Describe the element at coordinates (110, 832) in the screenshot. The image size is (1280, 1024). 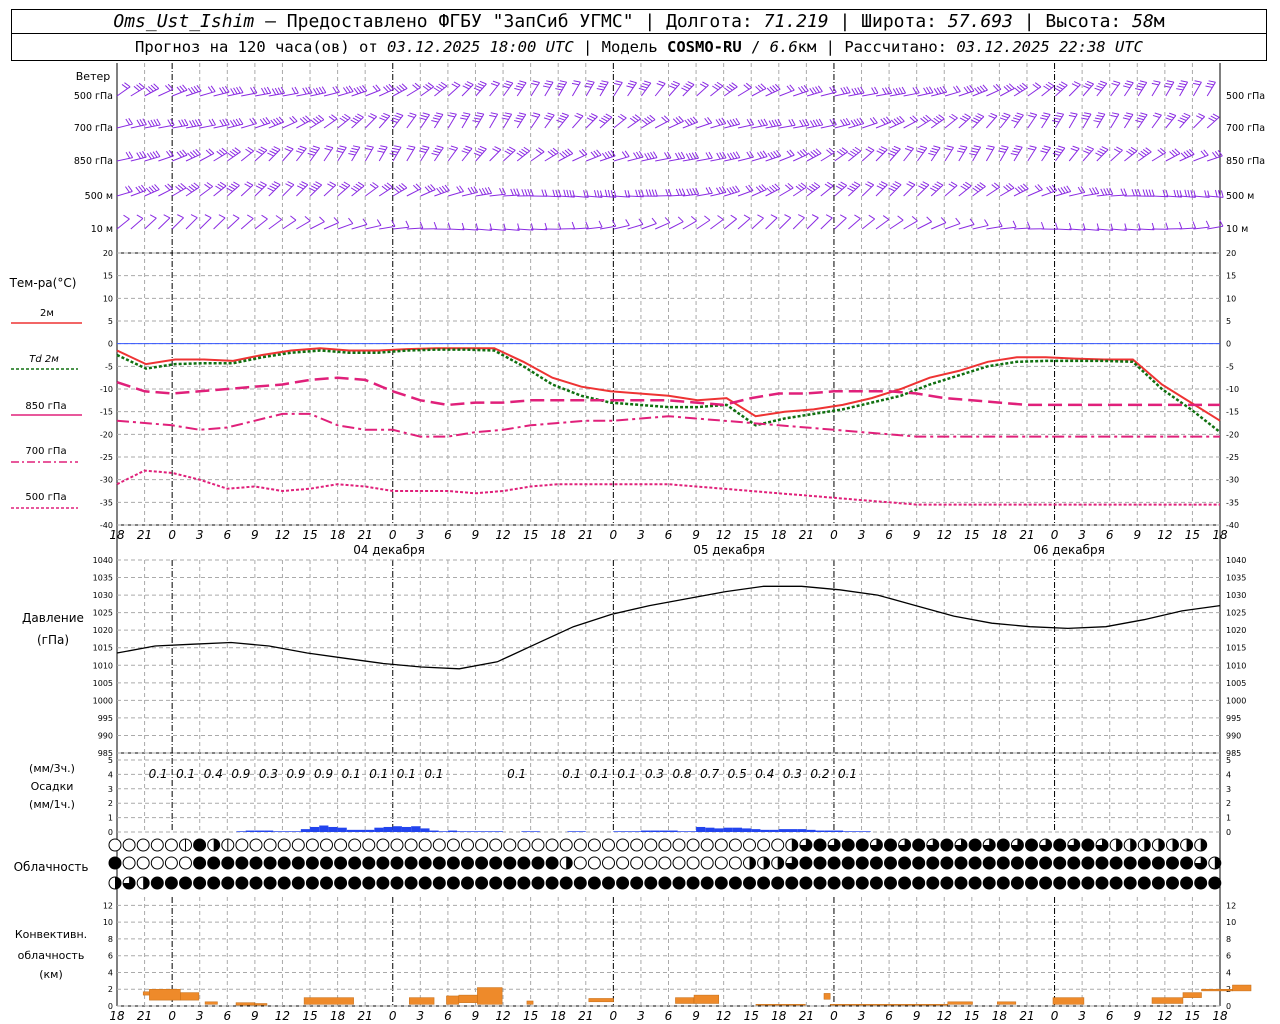
I see `y-tick-label-left: 0` at that location.